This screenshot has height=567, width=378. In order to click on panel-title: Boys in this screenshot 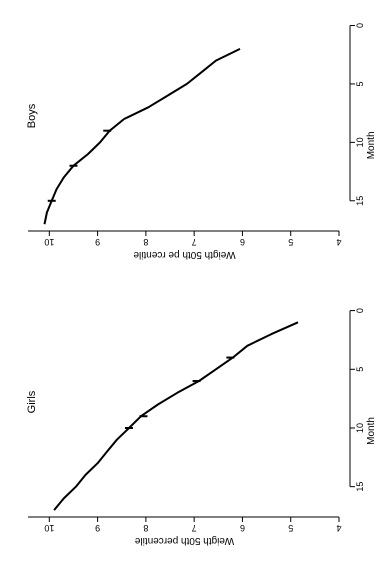, I will do `click(32, 115)`.